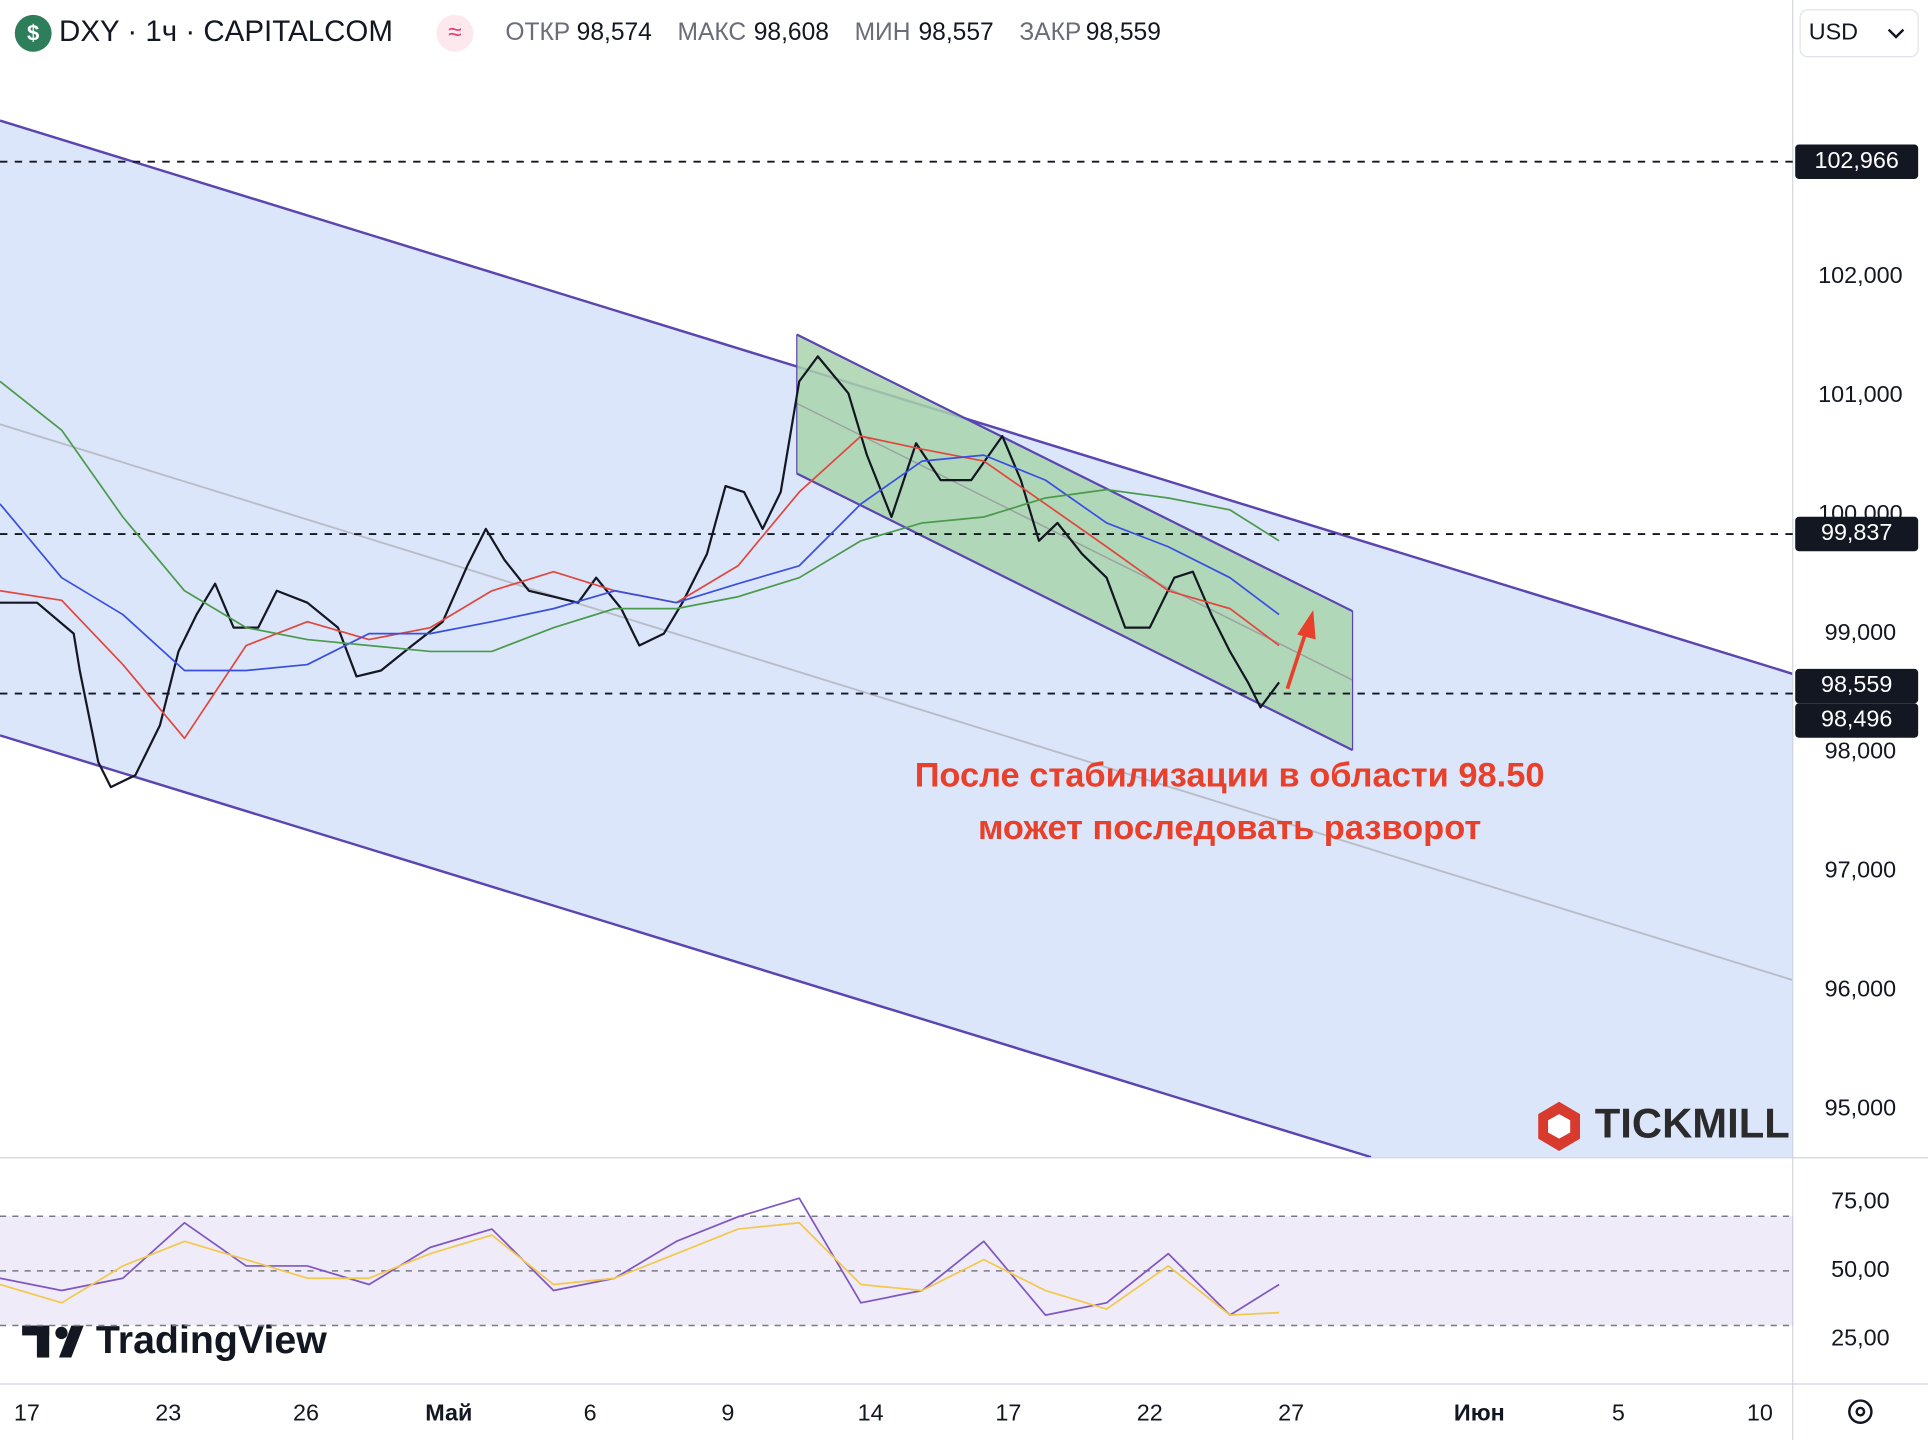 The height and width of the screenshot is (1440, 1928). I want to click on y-tick-label: 101,000, so click(1860, 394).